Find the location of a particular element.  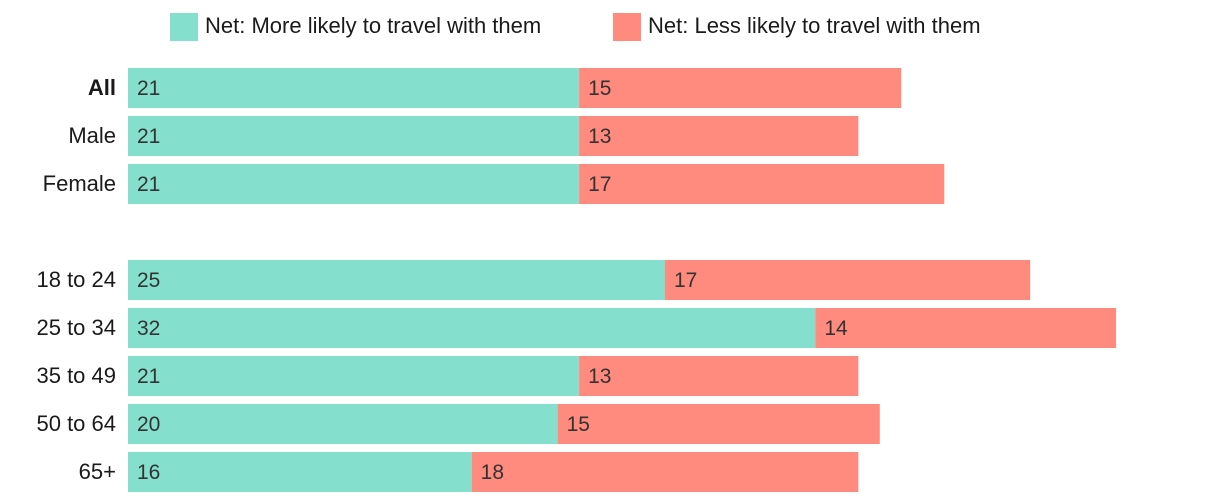

row-label-50-to-64: 50 to 64 is located at coordinates (76, 423).